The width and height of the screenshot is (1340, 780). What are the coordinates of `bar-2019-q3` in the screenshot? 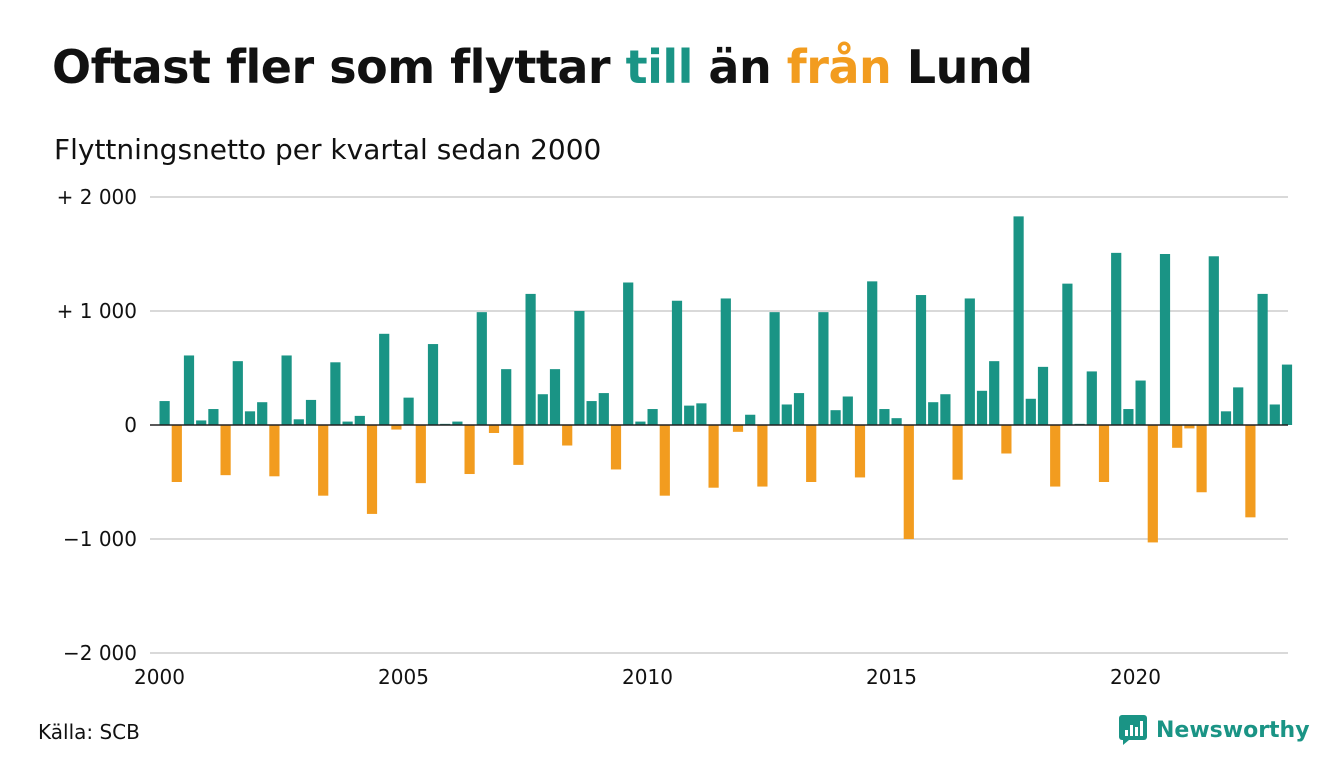 It's located at (1116, 338).